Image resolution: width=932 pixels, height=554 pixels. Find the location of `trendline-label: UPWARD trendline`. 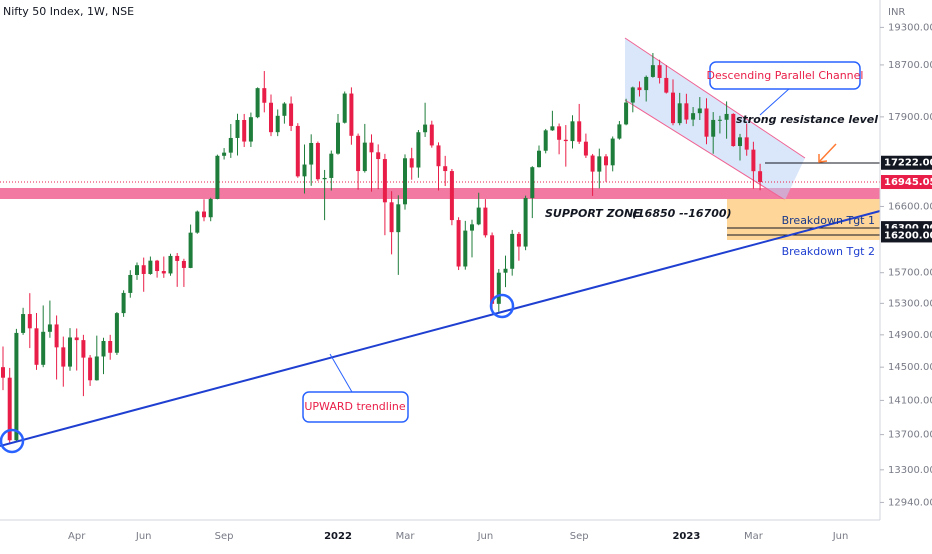

trendline-label: UPWARD trendline is located at coordinates (354, 406).